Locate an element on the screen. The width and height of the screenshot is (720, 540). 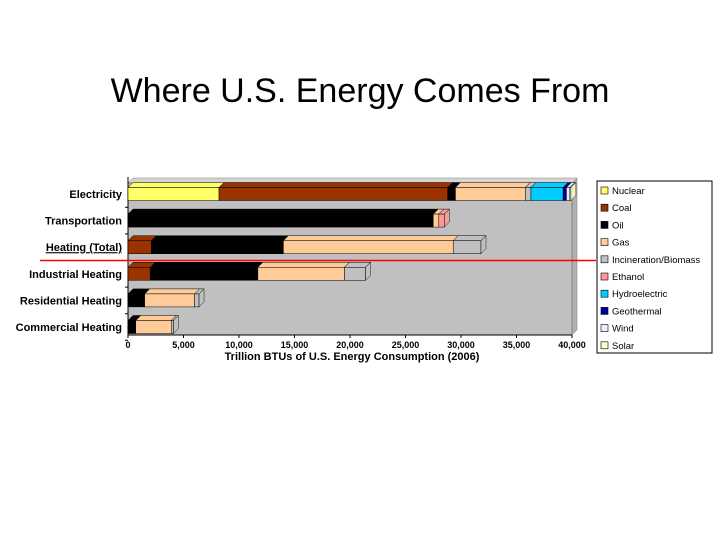
bar-electricity-geothermal is located at coordinates (564, 194).